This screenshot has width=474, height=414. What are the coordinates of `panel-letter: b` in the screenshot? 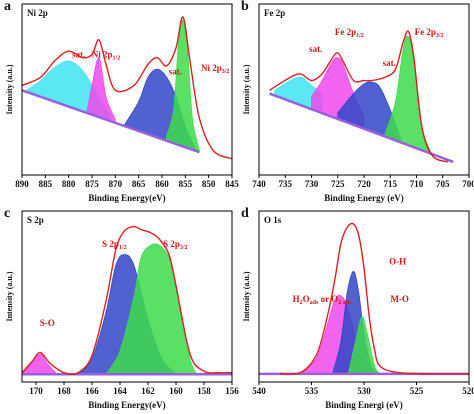 It's located at (245, 7).